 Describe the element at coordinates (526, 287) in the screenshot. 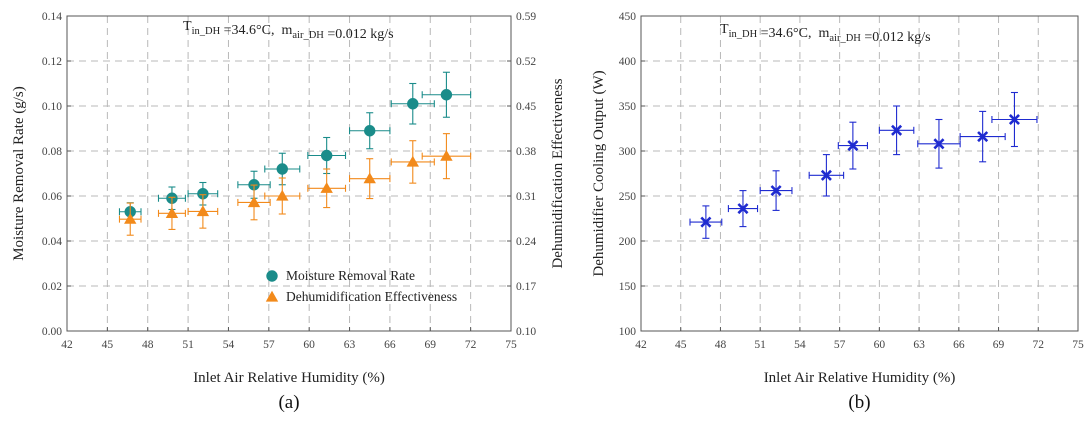

I see `y-right-tick-label: 0.17` at that location.